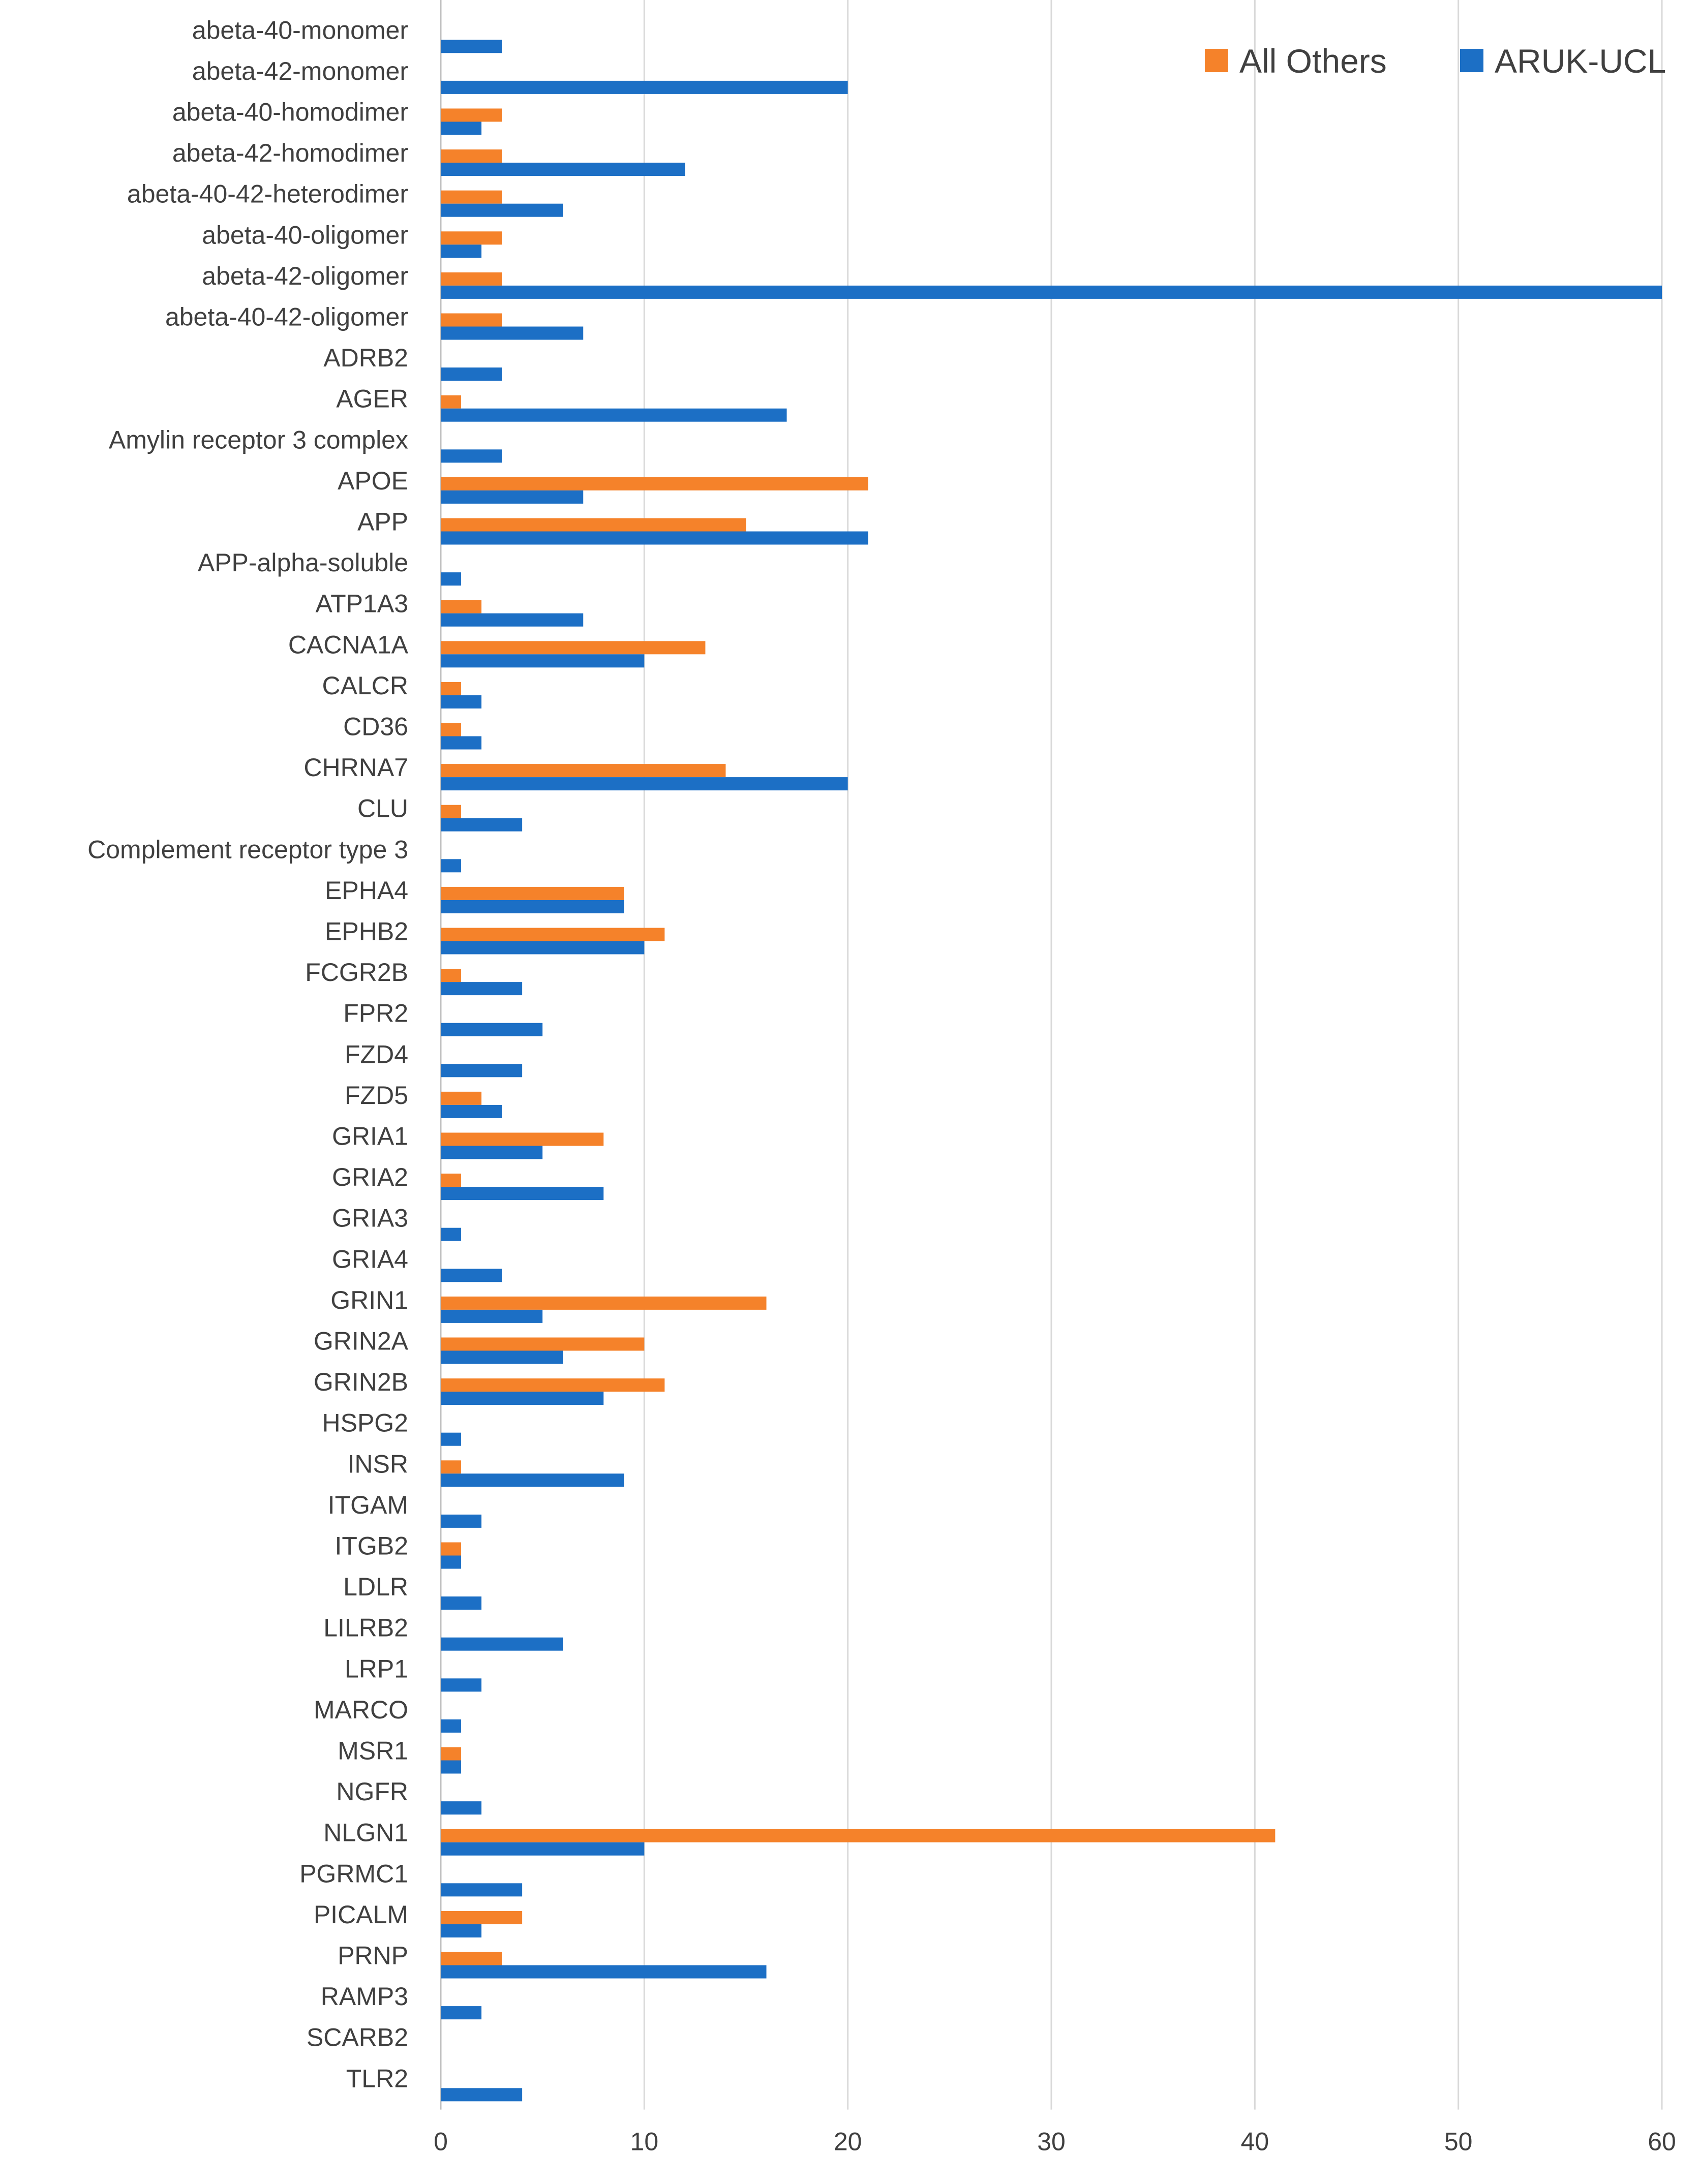  I want to click on x-tick-label: 20, so click(848, 2142).